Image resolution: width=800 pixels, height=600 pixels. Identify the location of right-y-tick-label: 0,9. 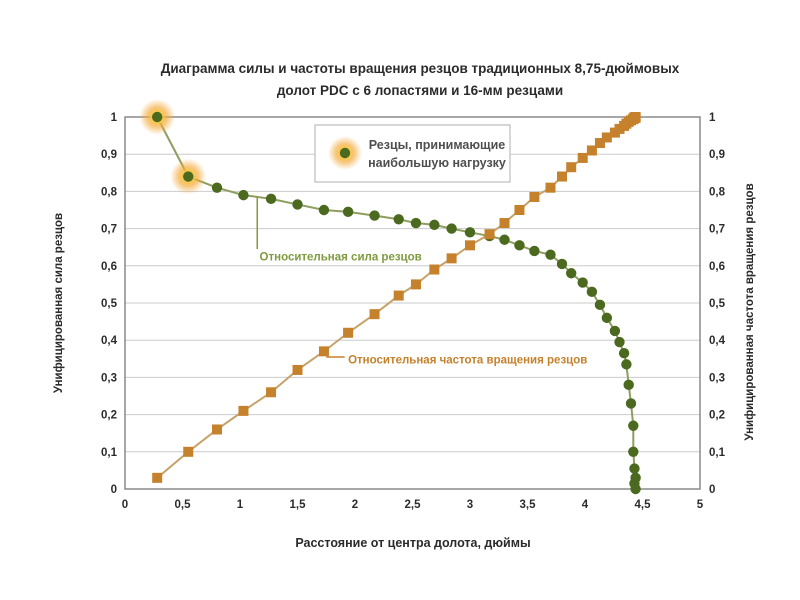
(717, 155).